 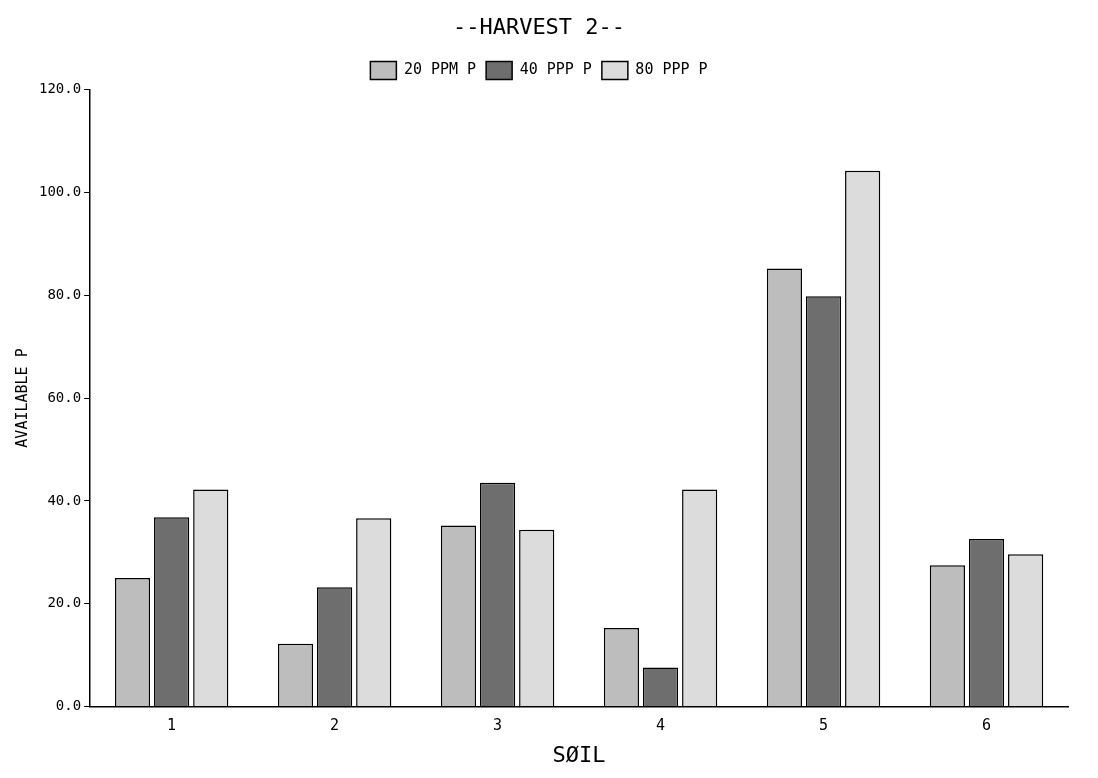 What do you see at coordinates (579, 754) in the screenshot?
I see `x-axis-title: SØIL` at bounding box center [579, 754].